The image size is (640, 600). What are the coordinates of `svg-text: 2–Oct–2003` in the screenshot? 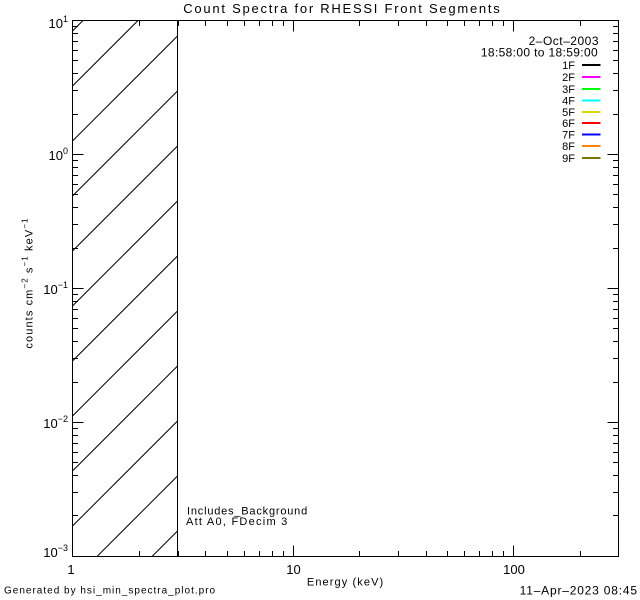 It's located at (564, 41).